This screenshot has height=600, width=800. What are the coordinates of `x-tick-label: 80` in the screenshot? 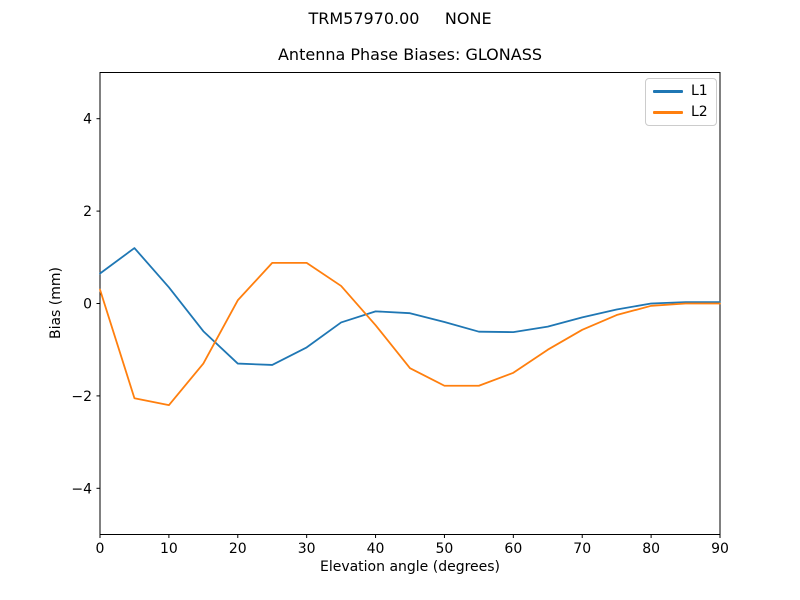 It's located at (651, 549).